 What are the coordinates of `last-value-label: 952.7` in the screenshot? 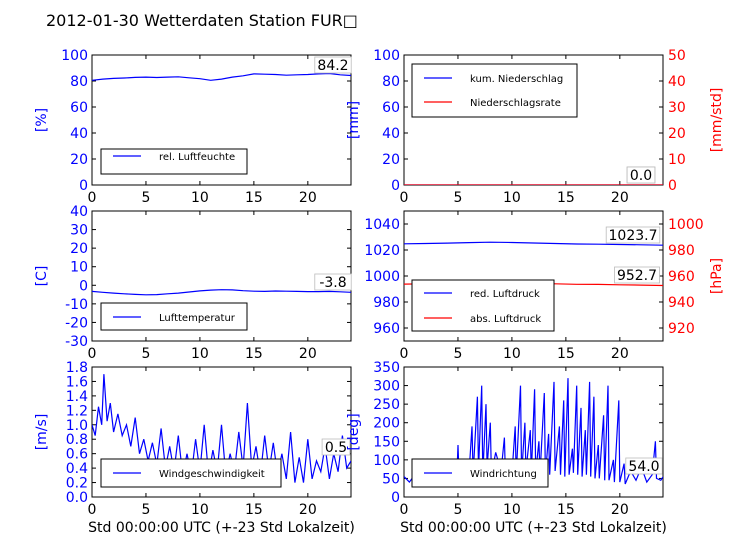 It's located at (637, 276).